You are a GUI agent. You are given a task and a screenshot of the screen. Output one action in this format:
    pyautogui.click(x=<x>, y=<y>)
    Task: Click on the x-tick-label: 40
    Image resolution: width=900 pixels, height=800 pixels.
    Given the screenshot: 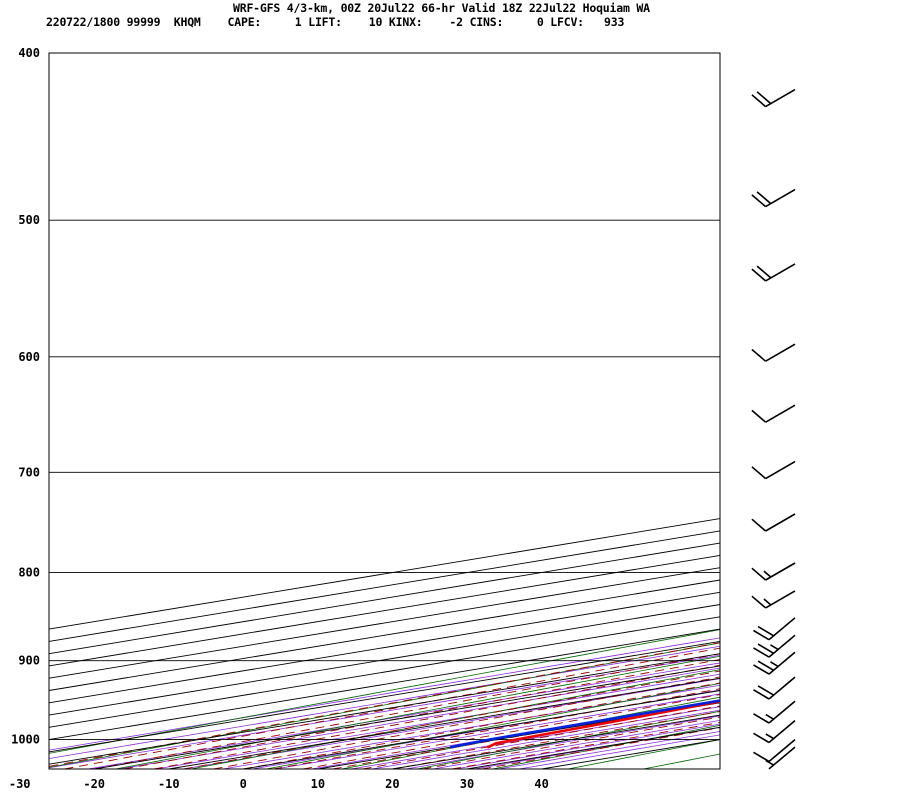 What is the action you would take?
    pyautogui.click(x=541, y=784)
    